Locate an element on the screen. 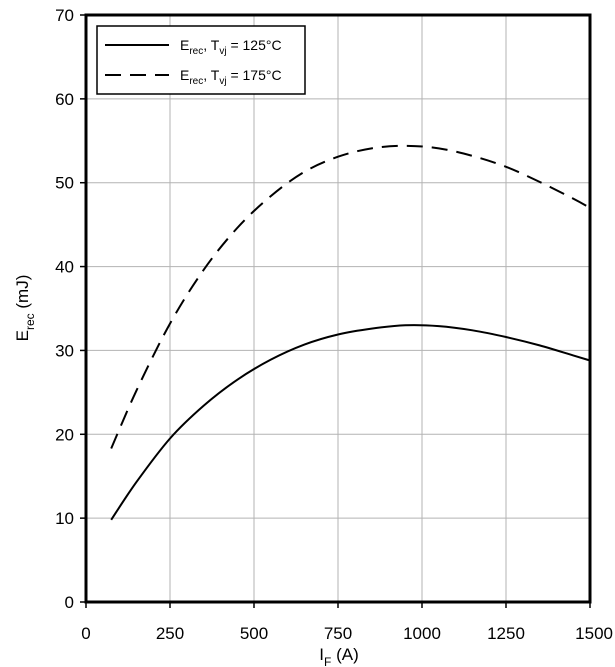 The height and width of the screenshot is (667, 615). x-tick-label: 250 is located at coordinates (170, 633).